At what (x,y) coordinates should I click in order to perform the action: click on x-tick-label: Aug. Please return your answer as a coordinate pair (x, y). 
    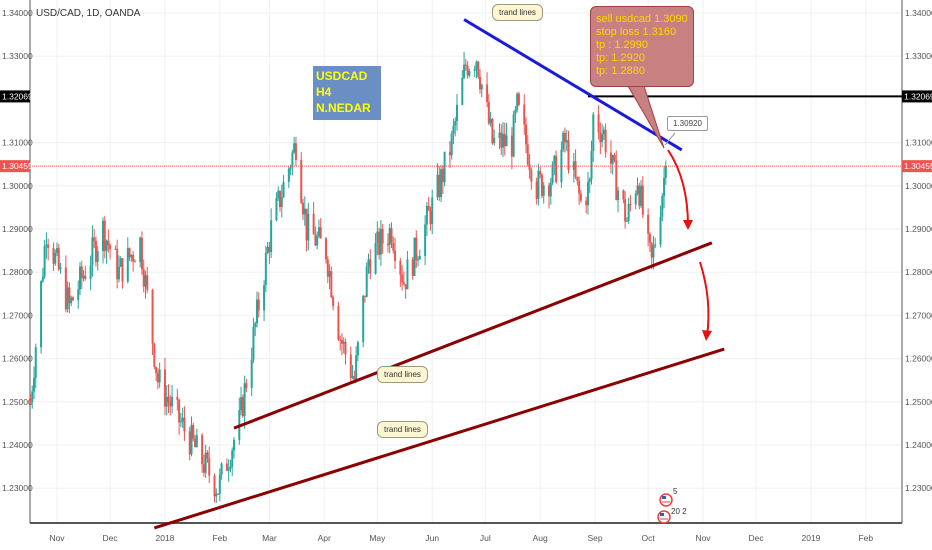
    Looking at the image, I should click on (540, 538).